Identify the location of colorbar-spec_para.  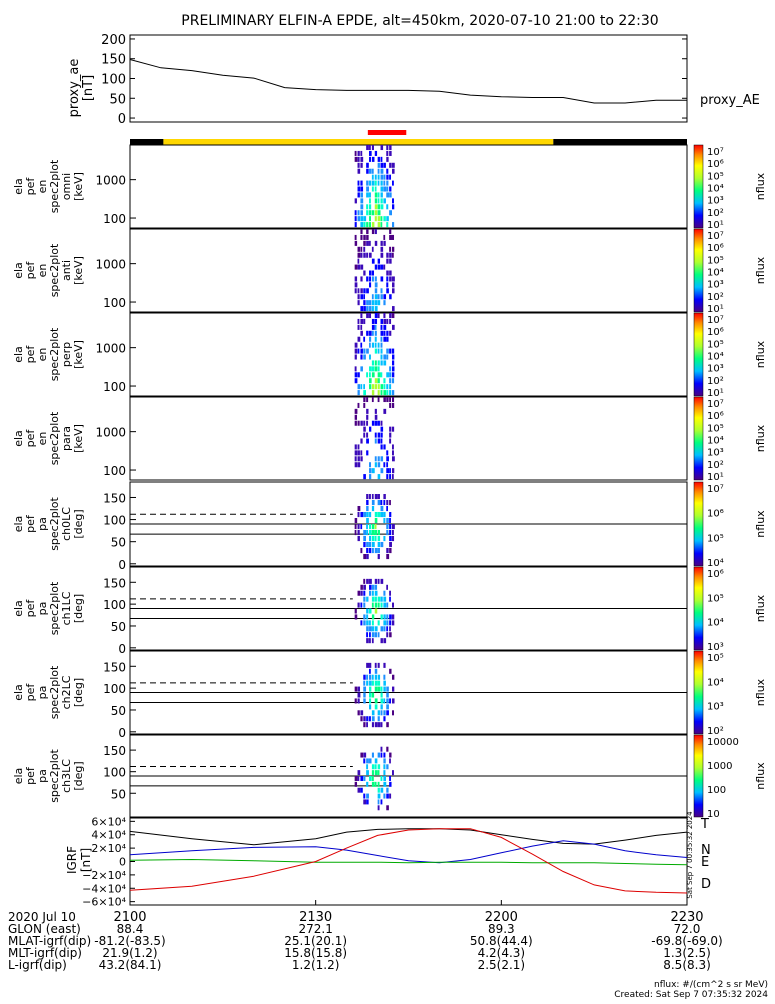
(698, 438).